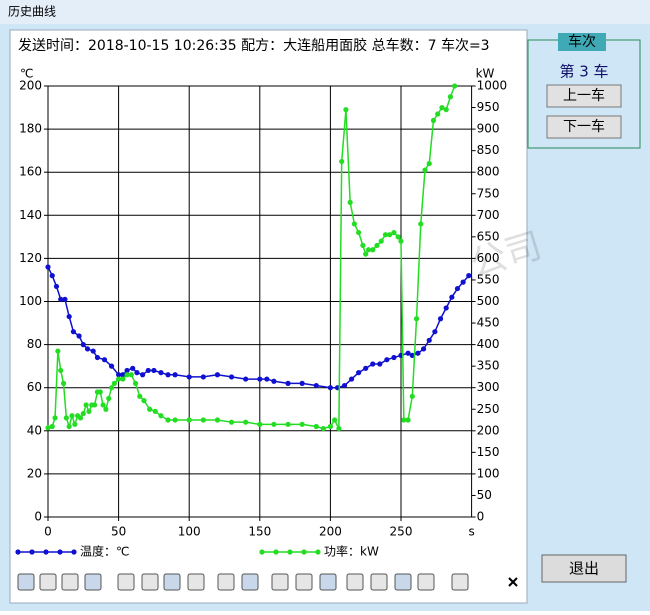 The height and width of the screenshot is (615, 650). I want to click on close-icon, so click(513, 582).